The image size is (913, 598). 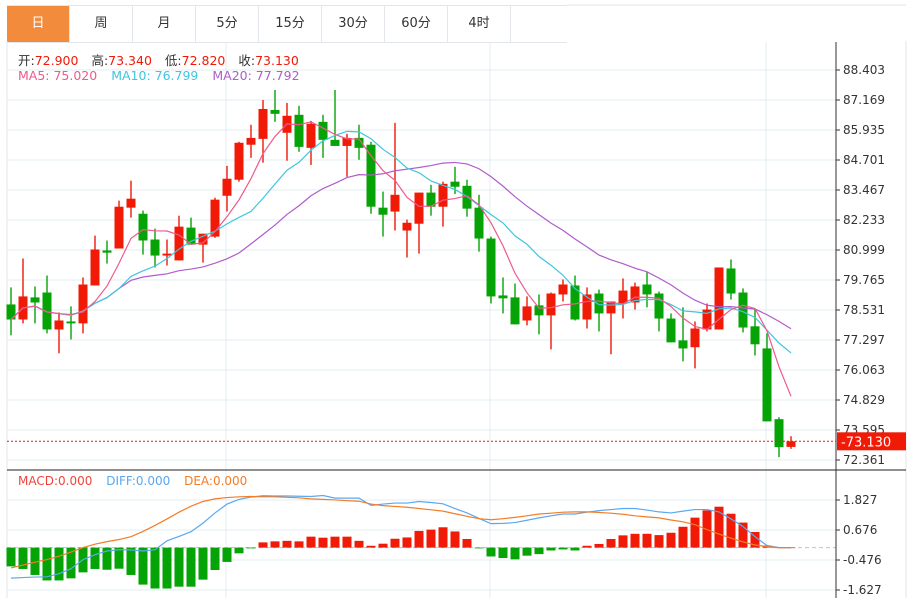 What do you see at coordinates (155, 75) in the screenshot?
I see `ma10-value: MA10: 76.799` at bounding box center [155, 75].